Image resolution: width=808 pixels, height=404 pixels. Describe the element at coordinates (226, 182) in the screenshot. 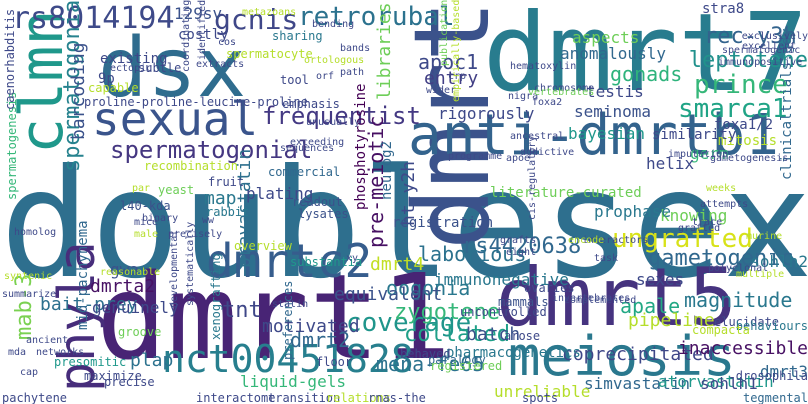

I see `word-fruit: fruit` at that location.